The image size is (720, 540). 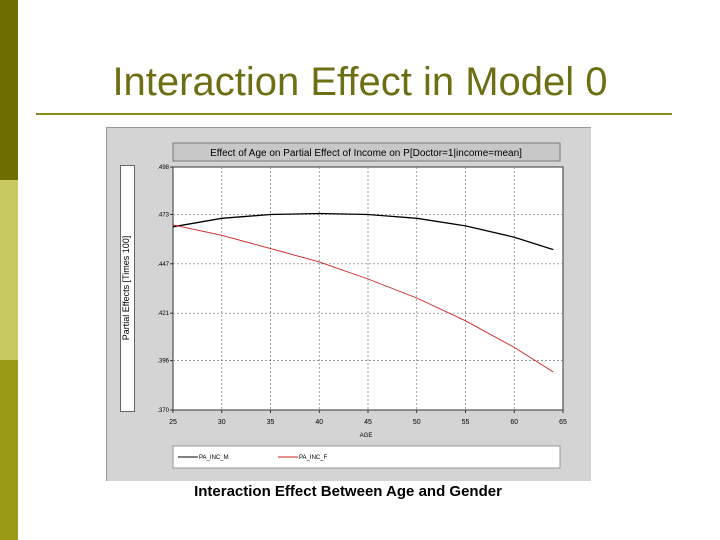 I want to click on y-tick-label: .498, so click(x=163, y=168).